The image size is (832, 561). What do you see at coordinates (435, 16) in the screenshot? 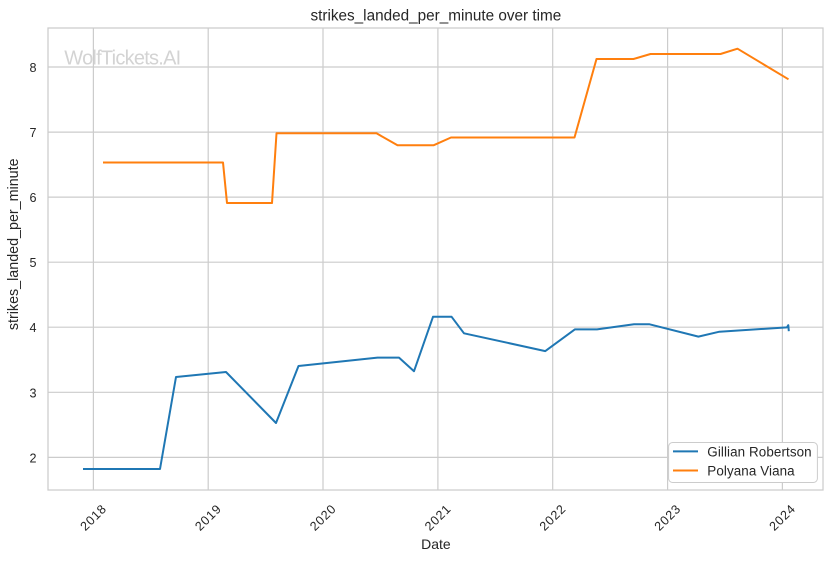
I see `svg-text:strikes_landed_per_minute over: strikes_landed_per_minute over time` at bounding box center [435, 16].